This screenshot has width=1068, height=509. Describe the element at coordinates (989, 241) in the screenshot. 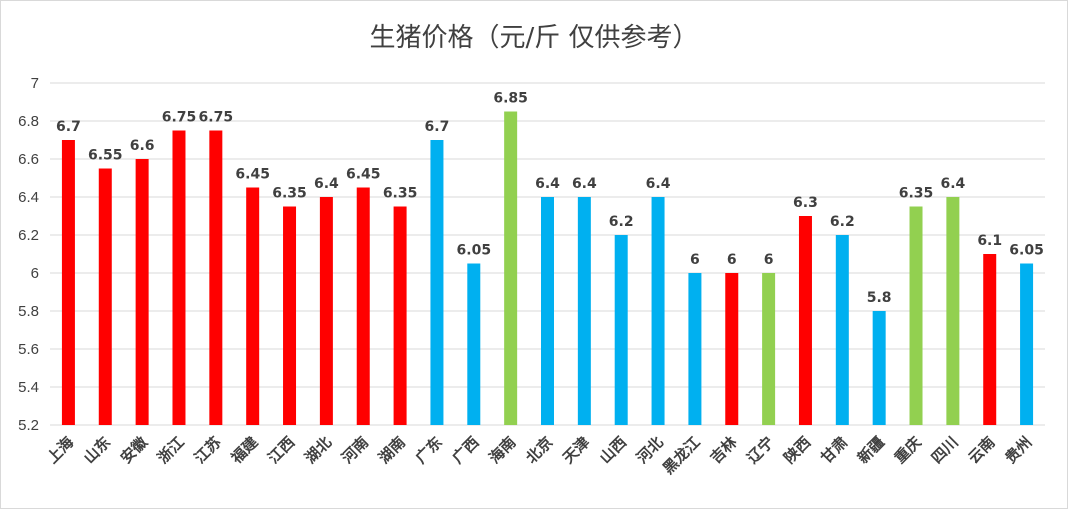

I see `data-label: 6.1` at that location.